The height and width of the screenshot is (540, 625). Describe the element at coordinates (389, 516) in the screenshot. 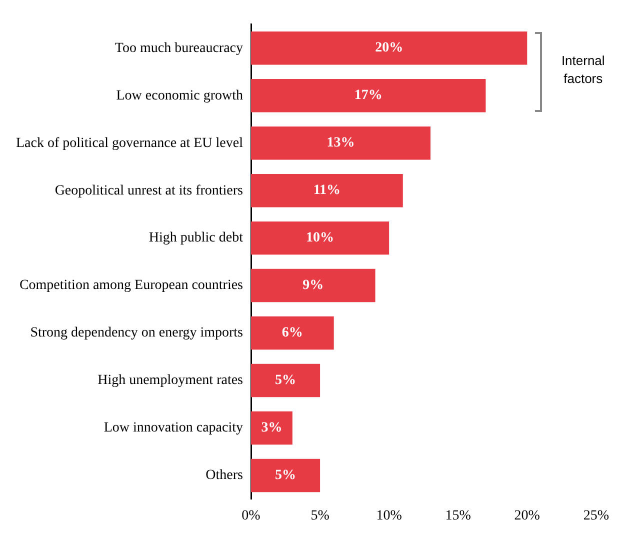

I see `x-tick-label: 10%` at that location.